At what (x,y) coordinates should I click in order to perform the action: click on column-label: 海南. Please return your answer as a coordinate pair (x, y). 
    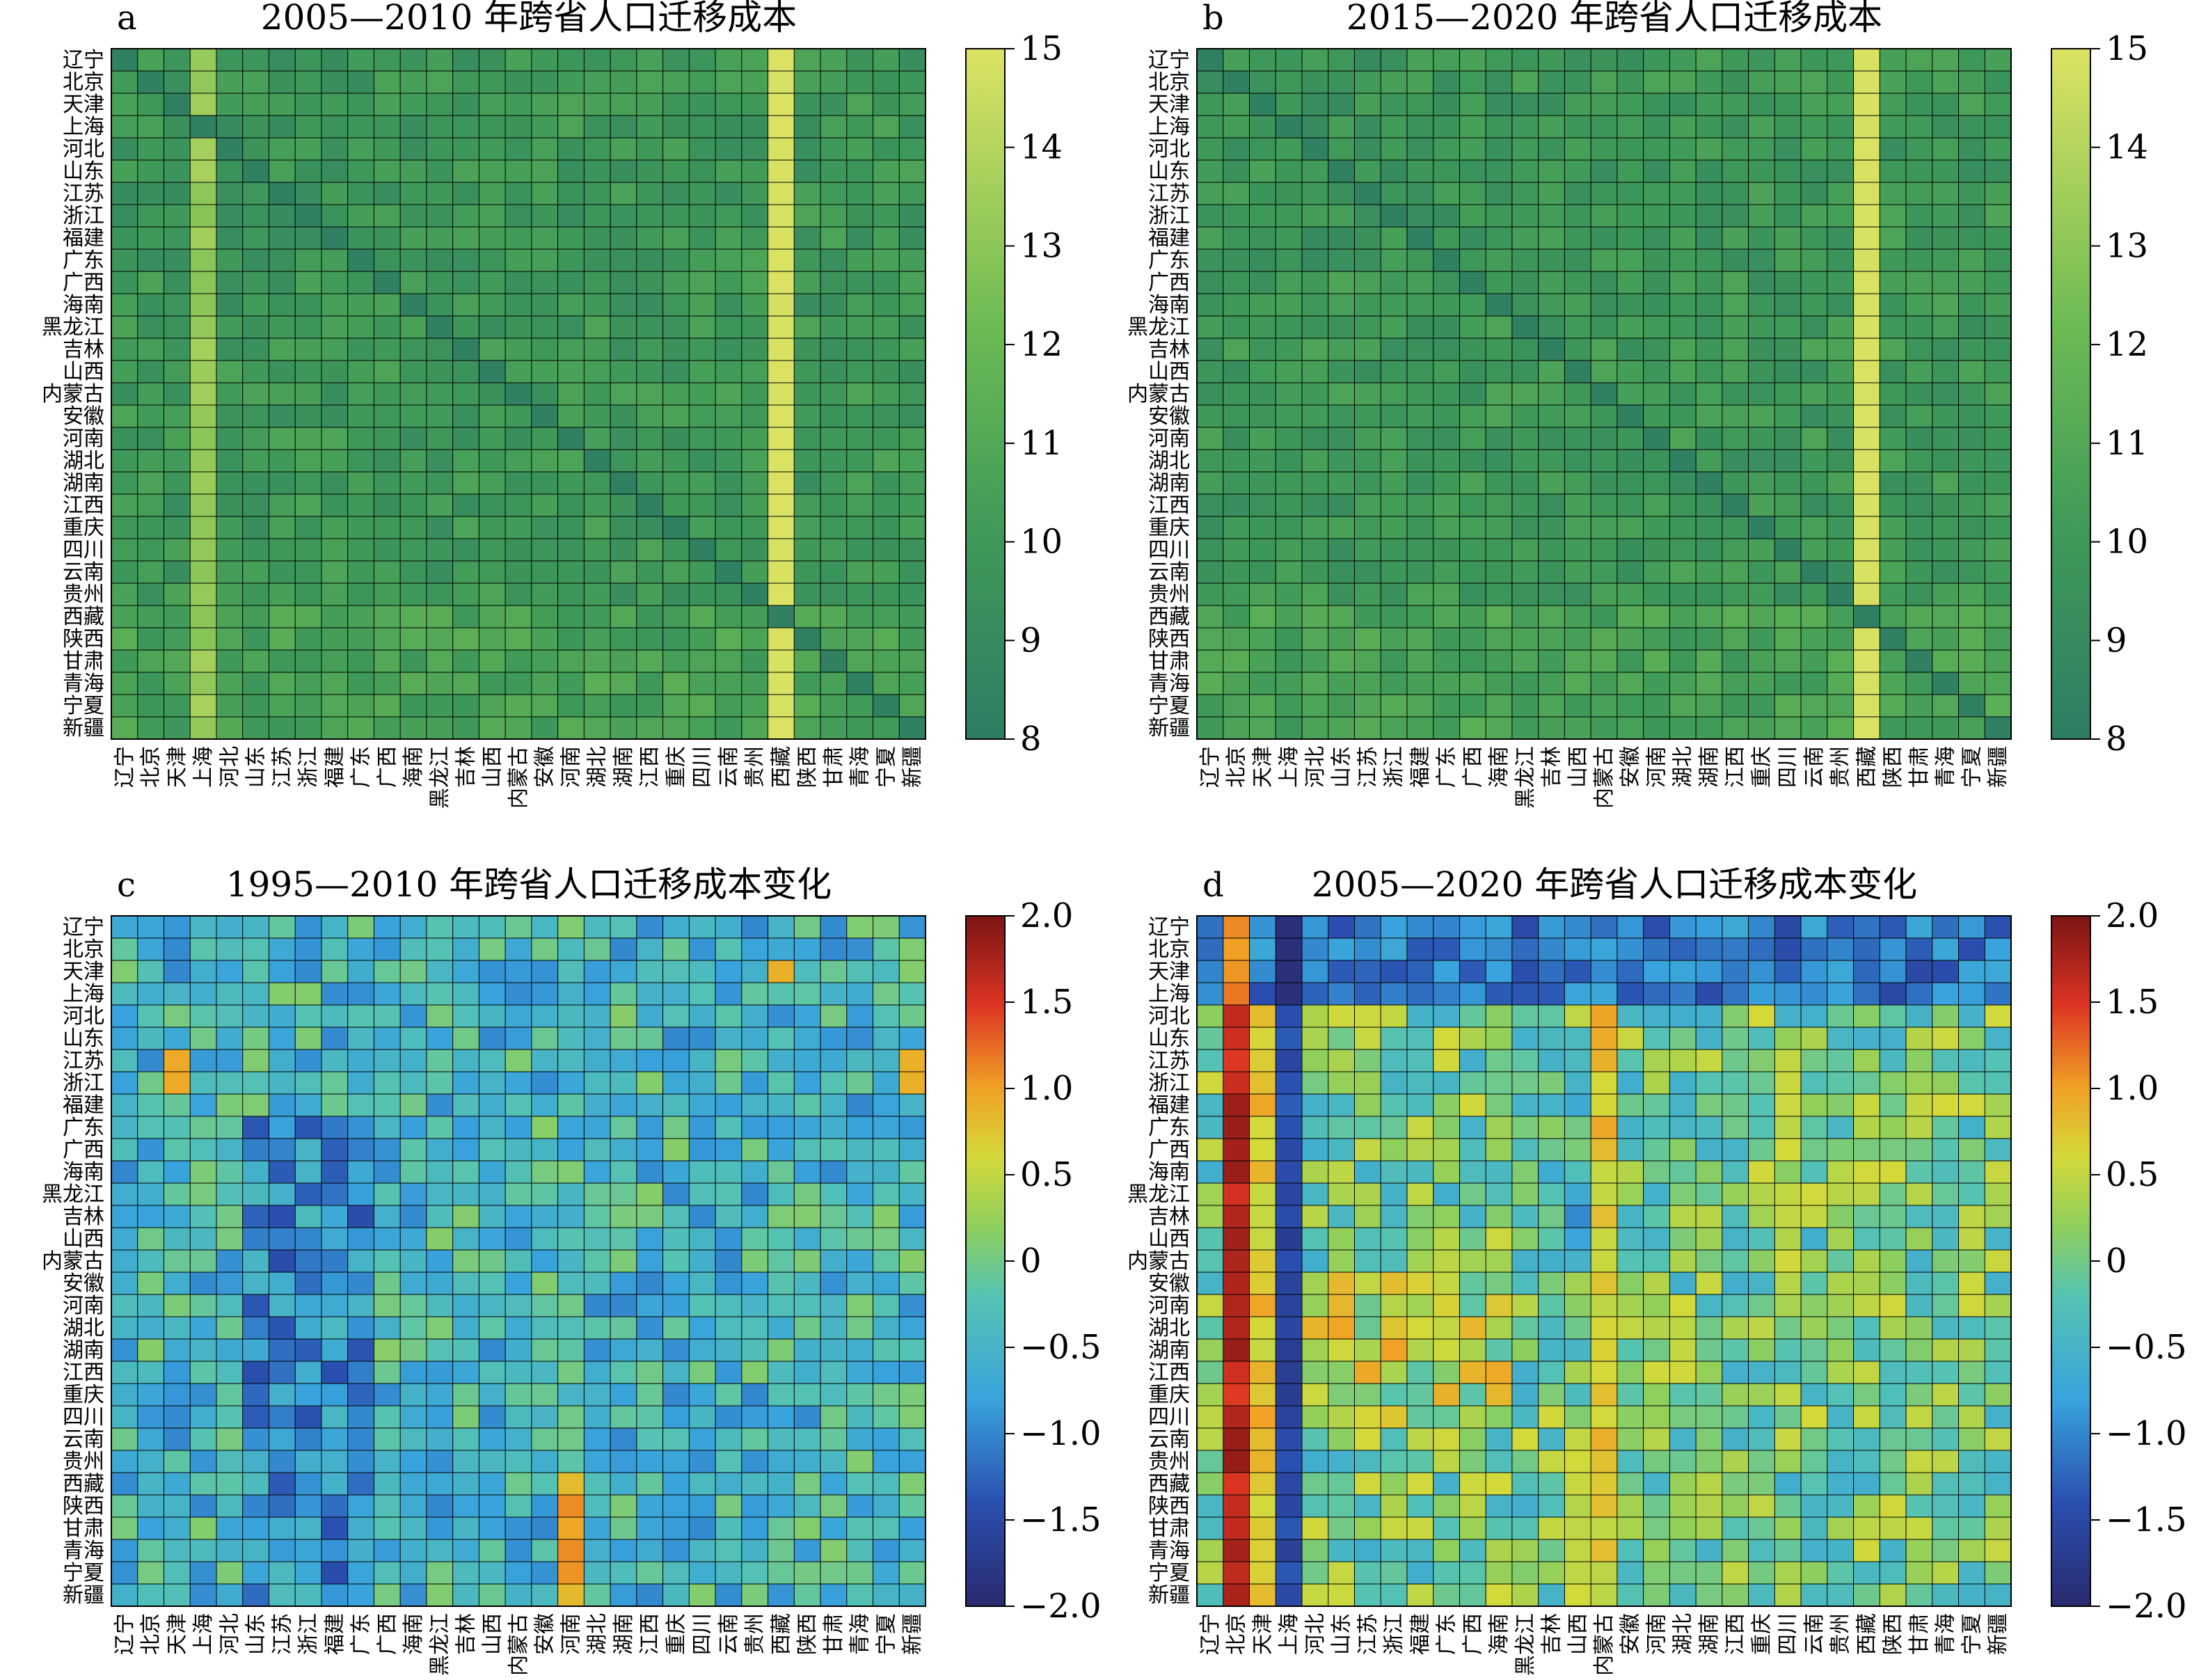
    Looking at the image, I should click on (1499, 767).